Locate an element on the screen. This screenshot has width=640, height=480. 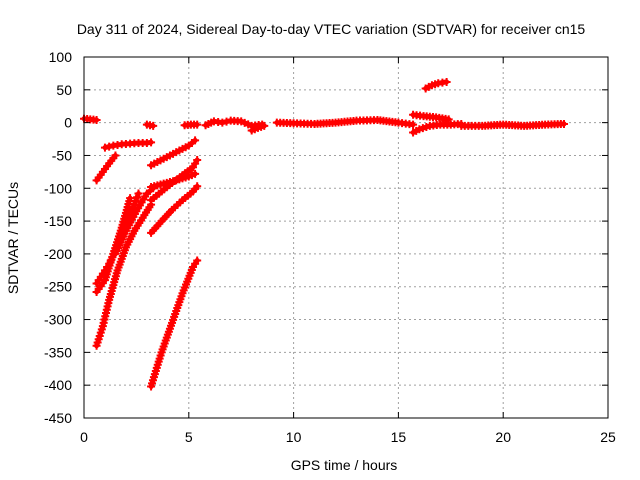
series-seg-b is located at coordinates (106, 168).